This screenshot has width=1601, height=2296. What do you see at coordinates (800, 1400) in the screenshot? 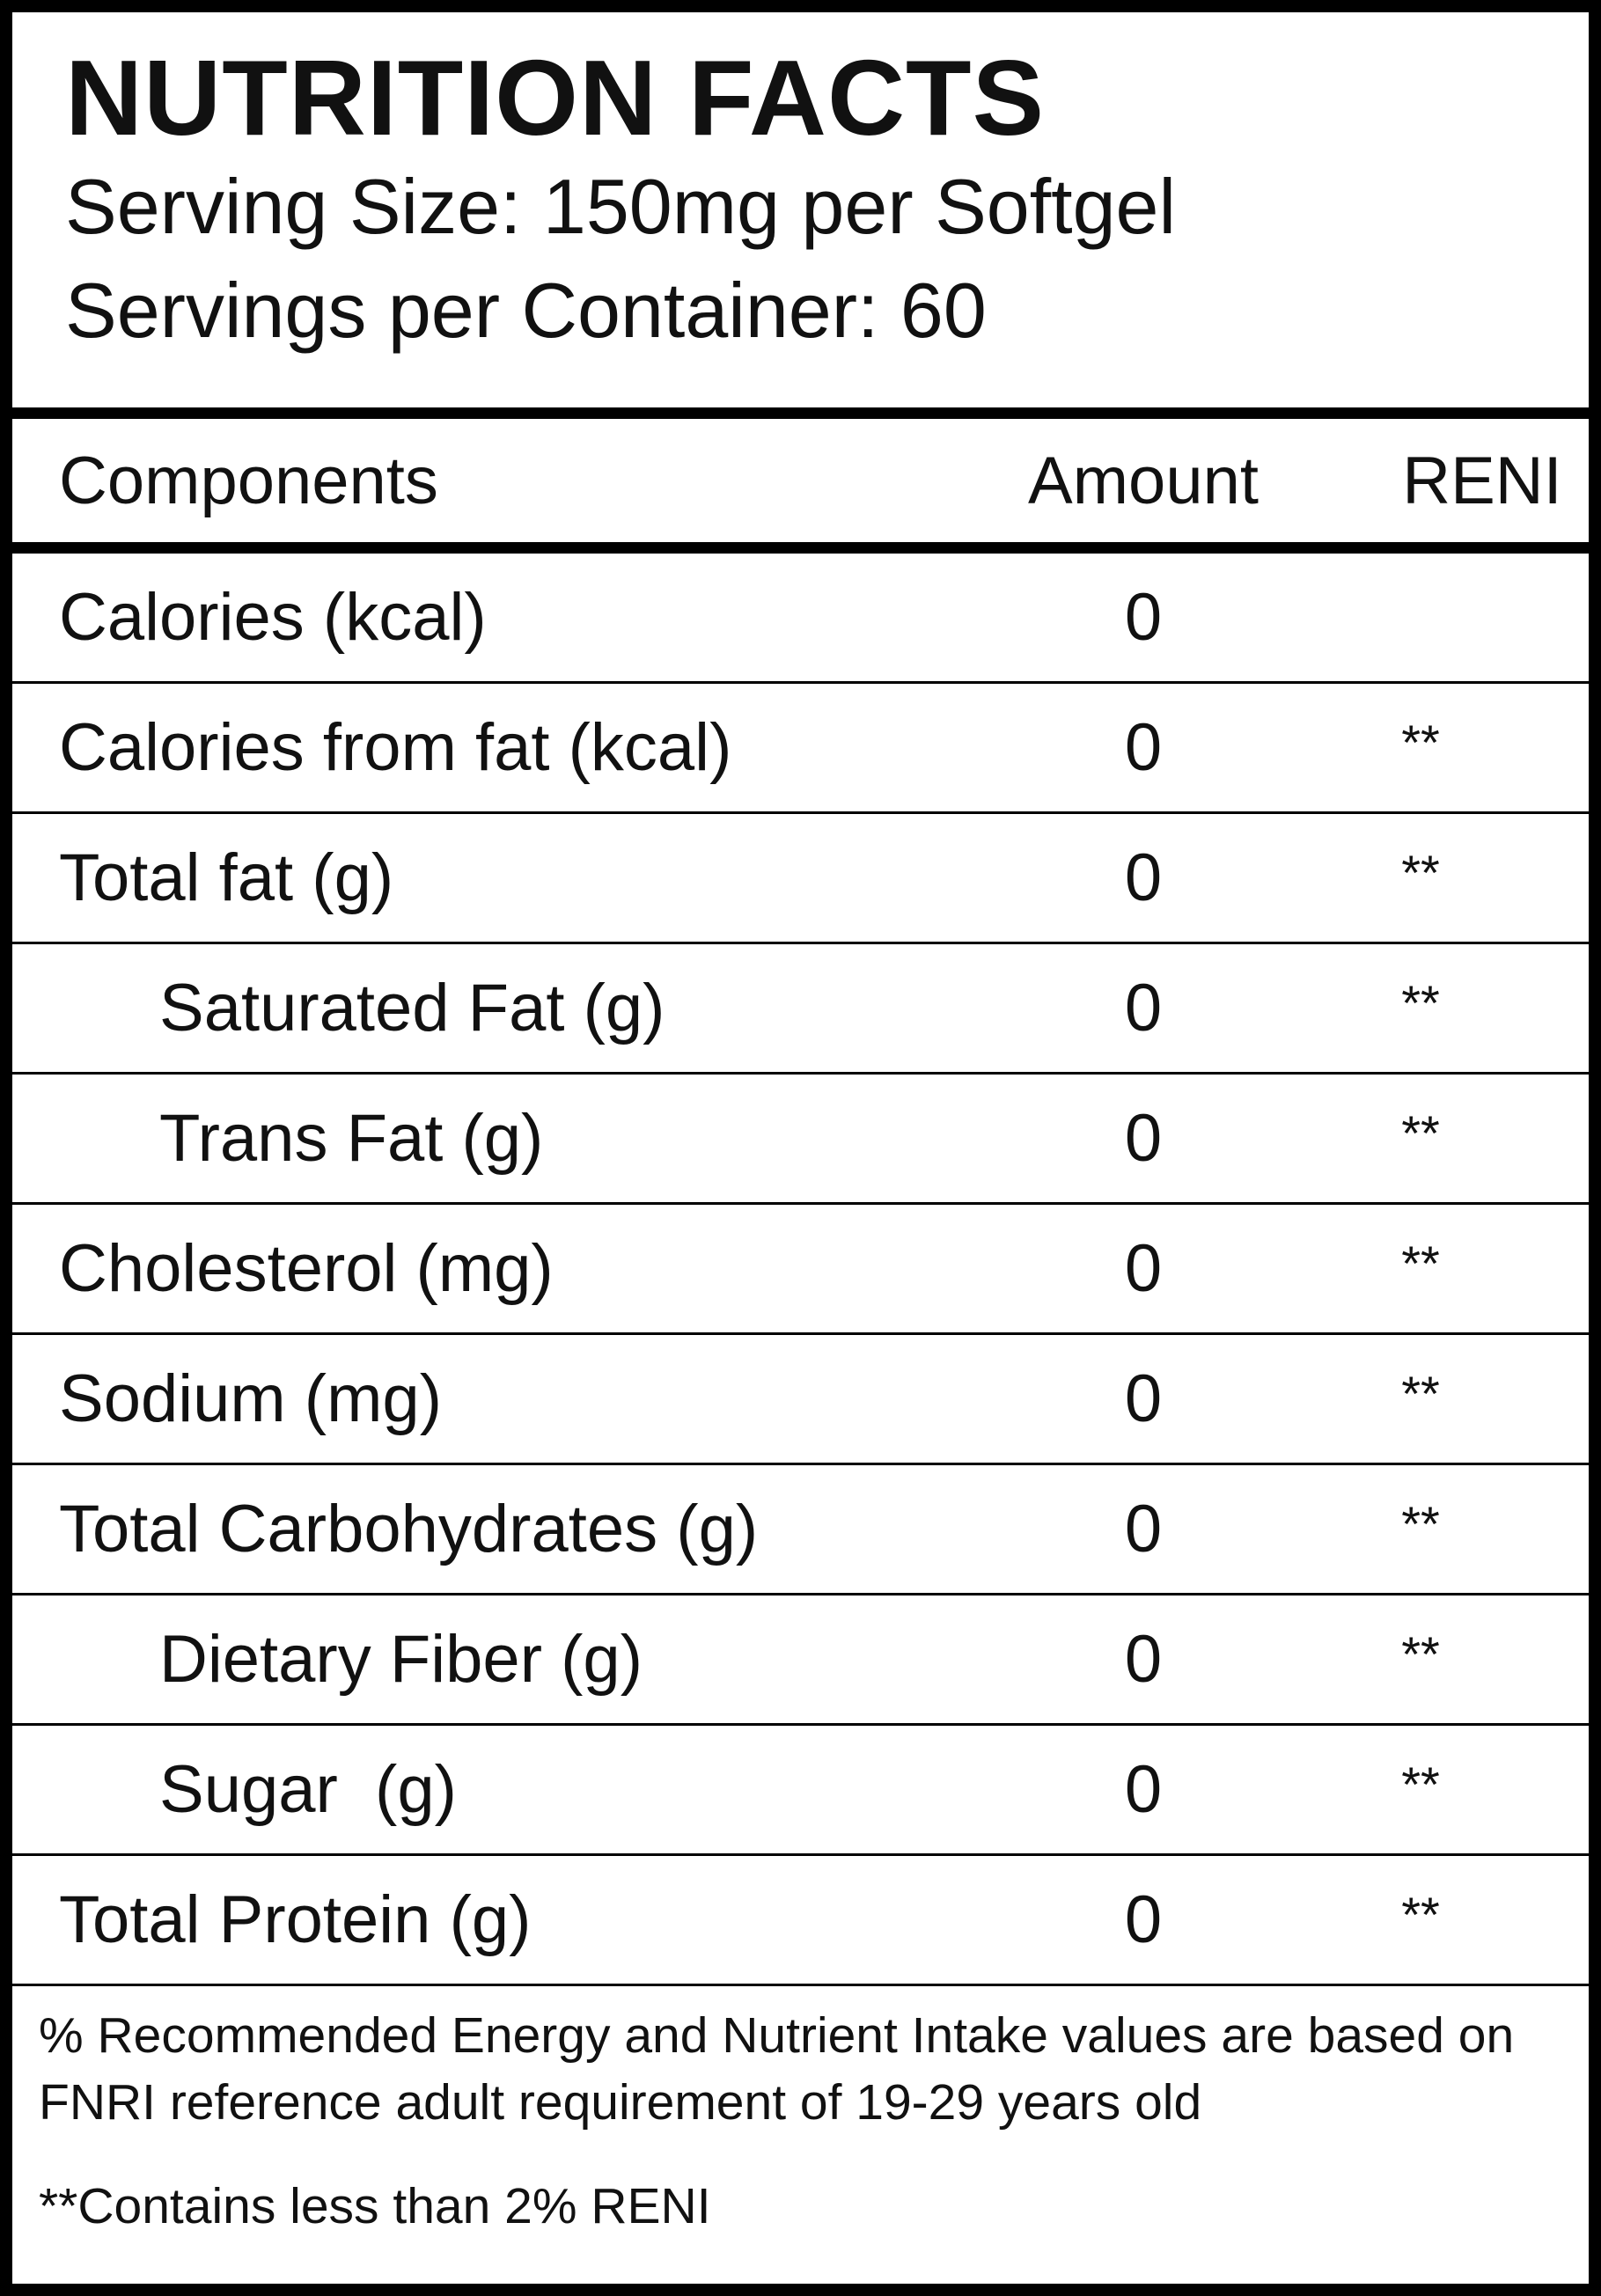
I see `table-row: Sodium (mg) 0 **` at bounding box center [800, 1400].